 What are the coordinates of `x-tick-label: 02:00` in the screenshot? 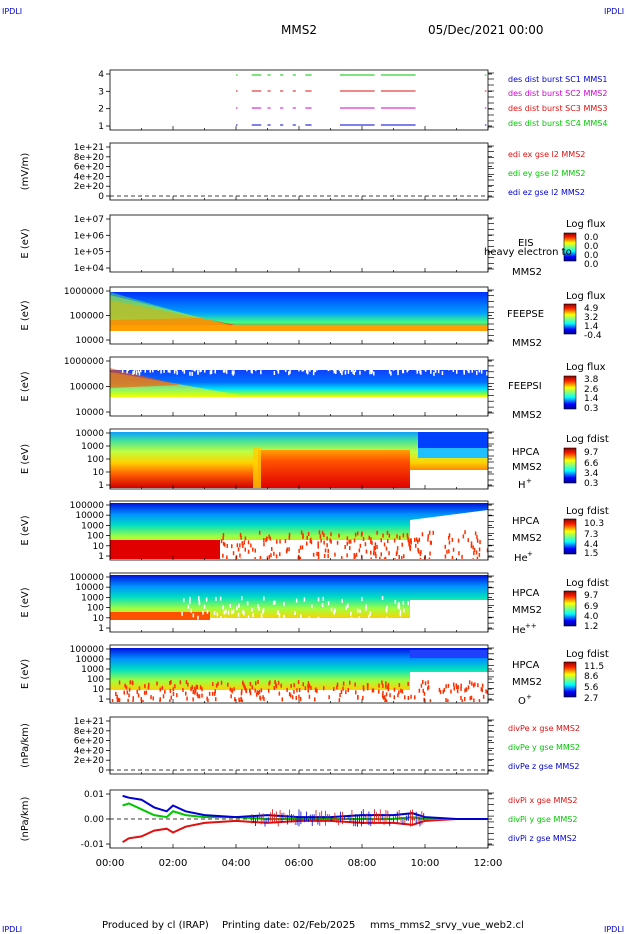 It's located at (173, 863).